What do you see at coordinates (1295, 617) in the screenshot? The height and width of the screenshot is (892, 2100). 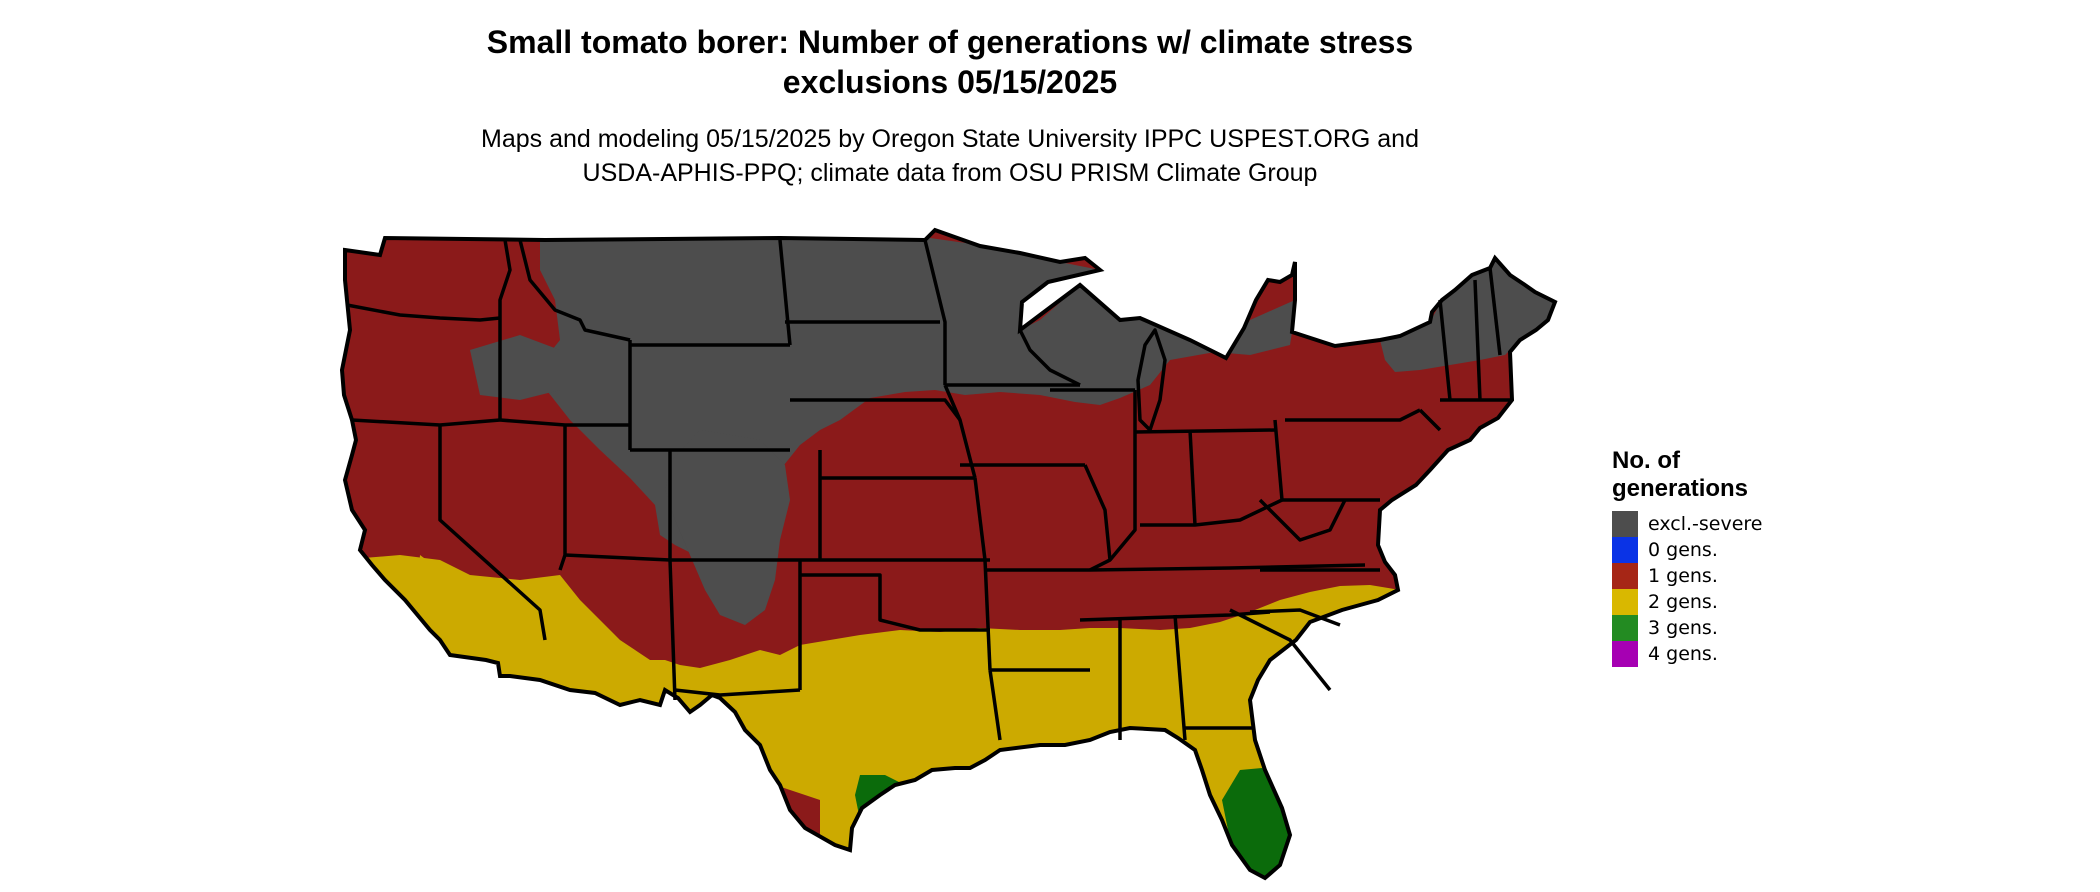 I see `border-nc-sc` at bounding box center [1295, 617].